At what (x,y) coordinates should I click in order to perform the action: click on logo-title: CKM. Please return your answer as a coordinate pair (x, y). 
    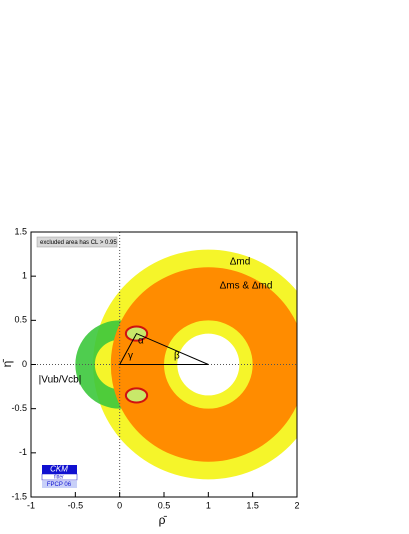
    Looking at the image, I should click on (59, 469).